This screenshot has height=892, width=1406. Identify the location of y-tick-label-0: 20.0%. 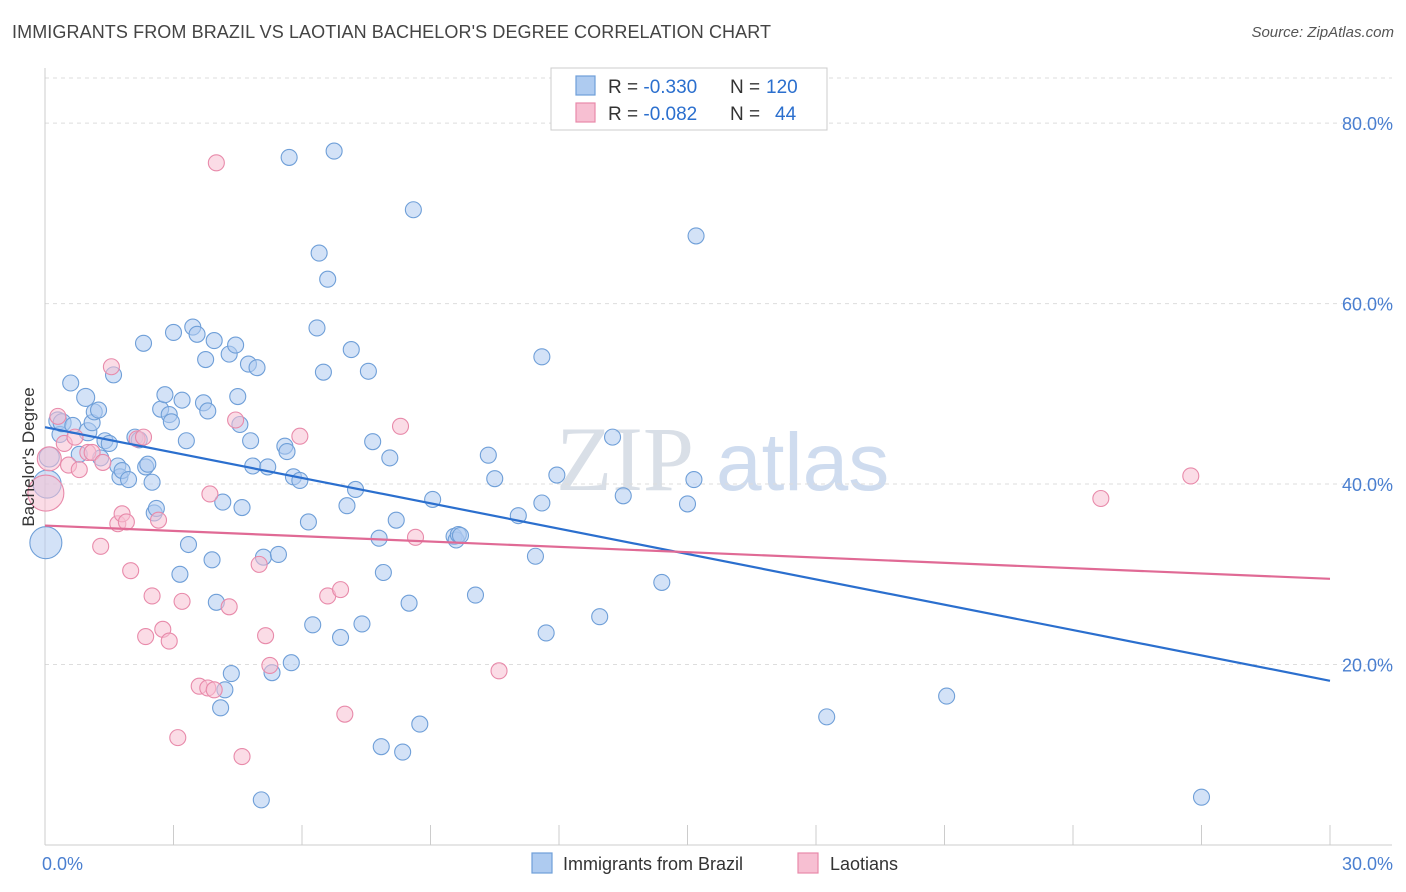
(1367, 666).